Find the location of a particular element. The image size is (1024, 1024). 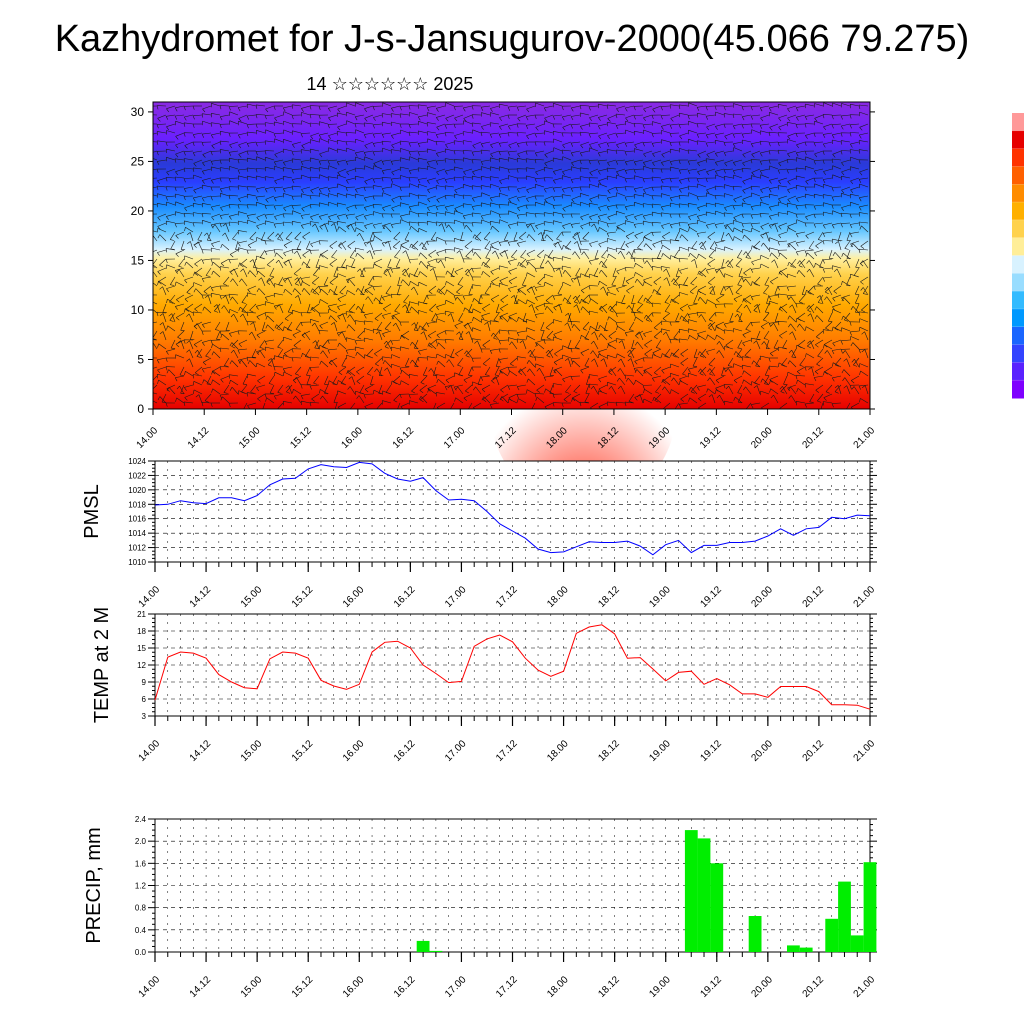

y-tick-label: 1.6 is located at coordinates (141, 863).